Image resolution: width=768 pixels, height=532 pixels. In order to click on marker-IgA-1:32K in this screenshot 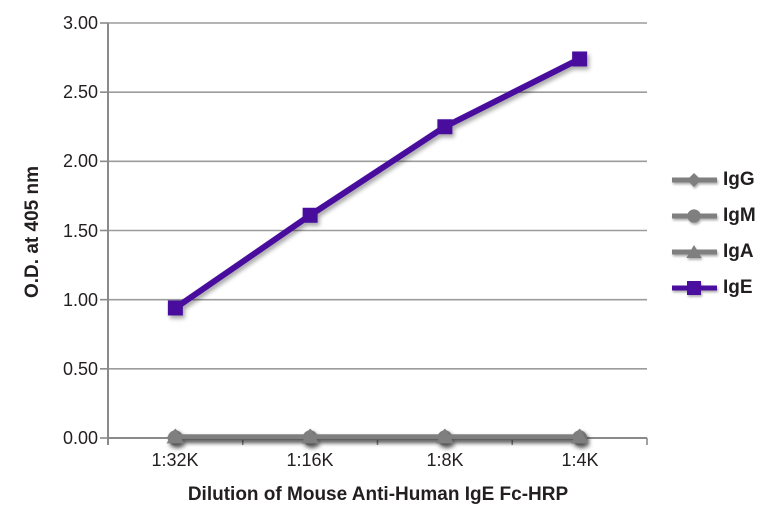, I will do `click(175, 436)`.